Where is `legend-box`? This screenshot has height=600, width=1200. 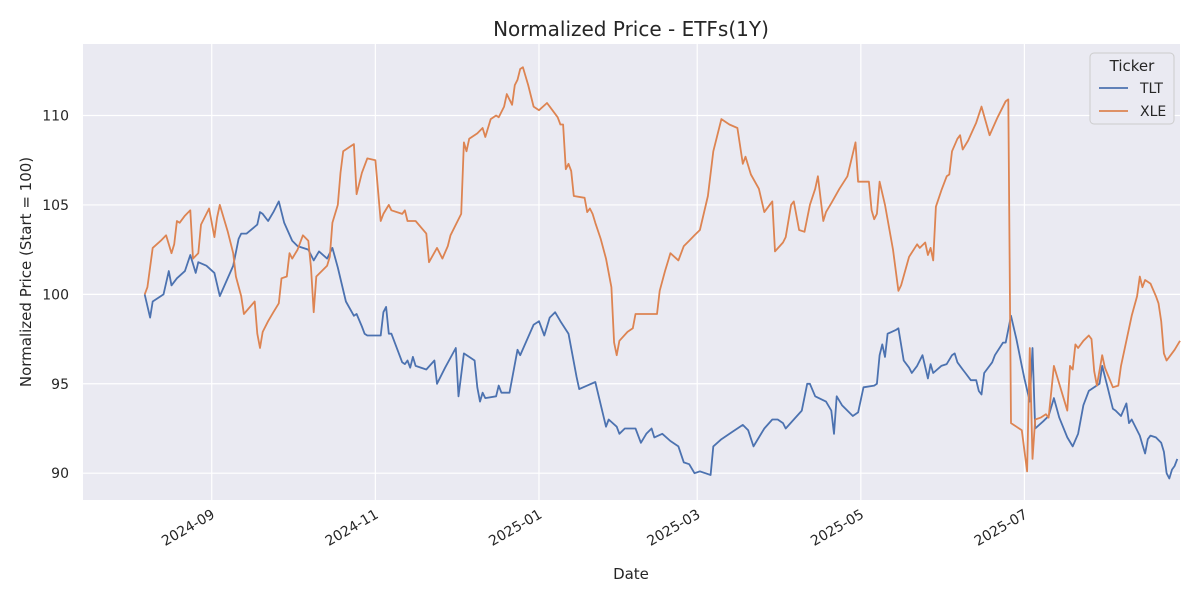 legend-box is located at coordinates (1132, 88).